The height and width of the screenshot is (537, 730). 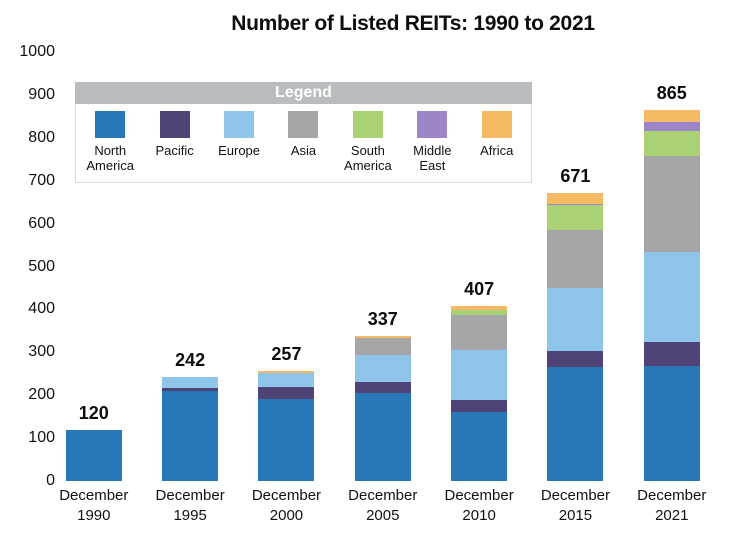 What do you see at coordinates (497, 150) in the screenshot?
I see `legend-label: Africa` at bounding box center [497, 150].